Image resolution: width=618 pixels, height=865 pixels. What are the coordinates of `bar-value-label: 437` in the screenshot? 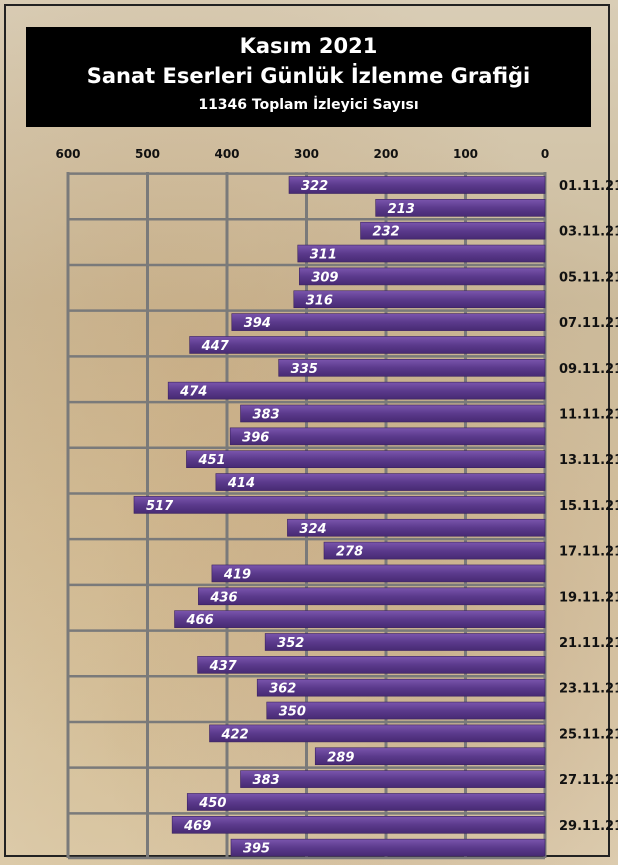 It's located at (223, 666).